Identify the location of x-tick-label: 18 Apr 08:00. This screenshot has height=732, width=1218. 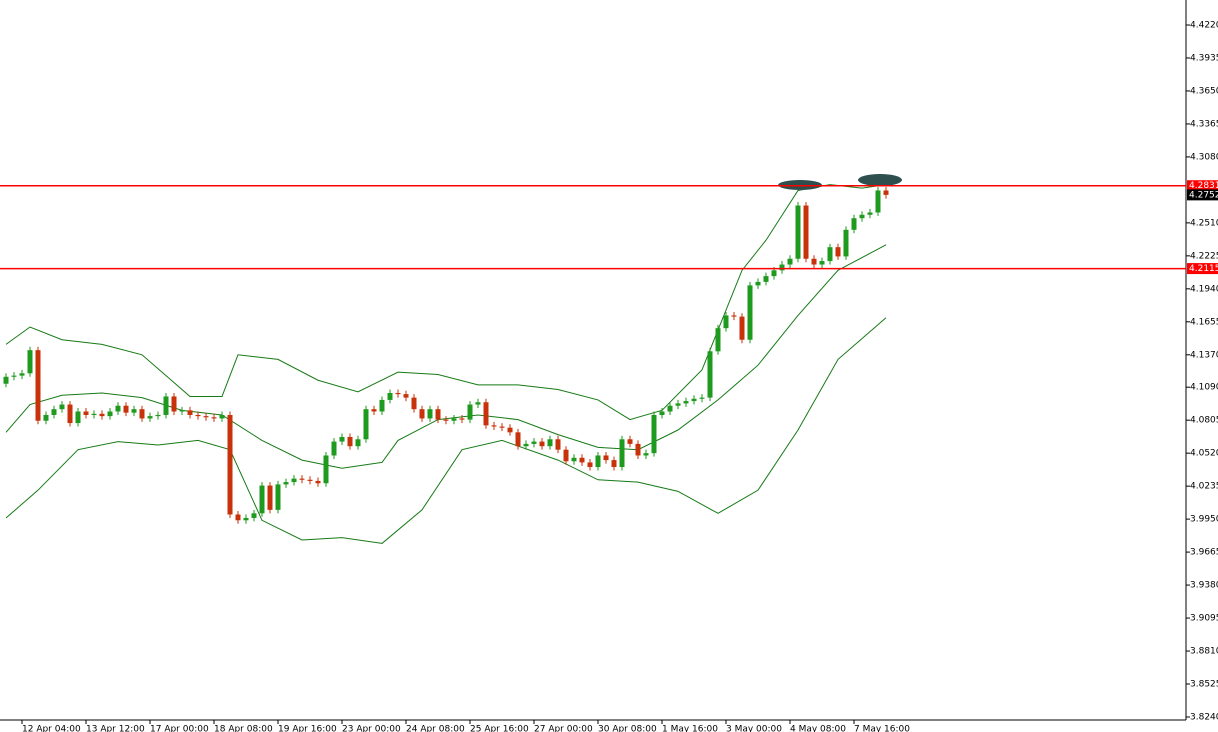
(243, 728).